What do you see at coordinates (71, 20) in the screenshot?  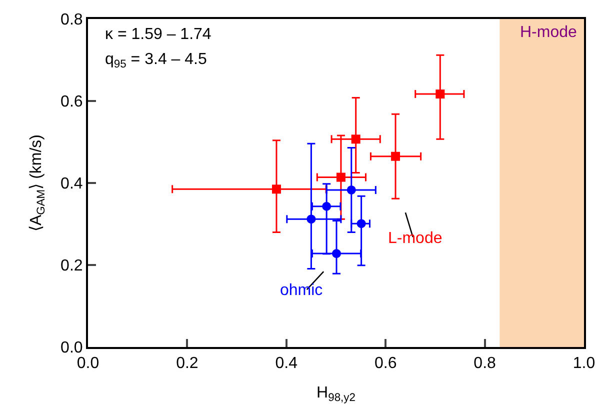 I see `y-tick-label: 0.8` at bounding box center [71, 20].